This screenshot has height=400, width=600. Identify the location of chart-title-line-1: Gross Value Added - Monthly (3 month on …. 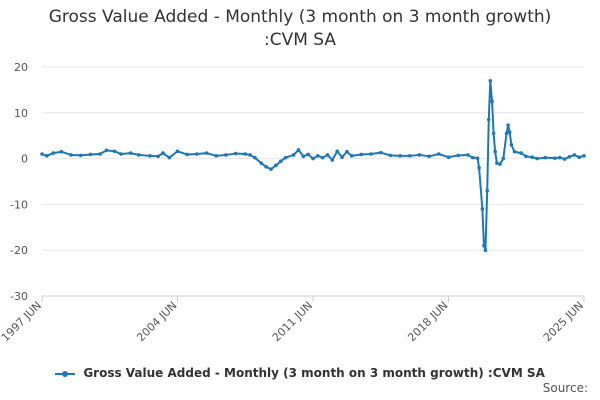
(300, 17).